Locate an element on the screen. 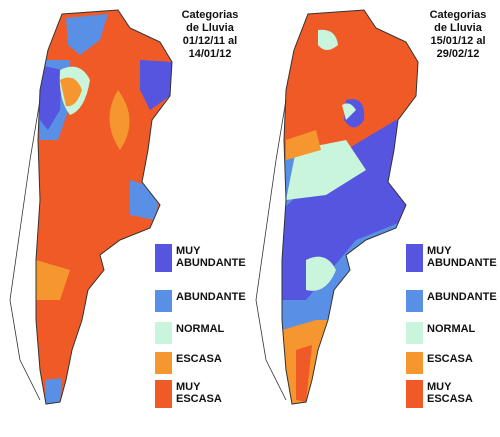 This screenshot has height=437, width=500. map-title: 29/02/12 is located at coordinates (458, 54).